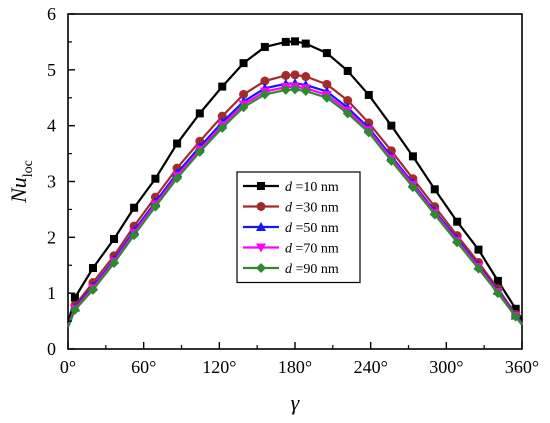 Image resolution: width=550 pixels, height=423 pixels. I want to click on legend-entry: d =70 nm, so click(291, 249).